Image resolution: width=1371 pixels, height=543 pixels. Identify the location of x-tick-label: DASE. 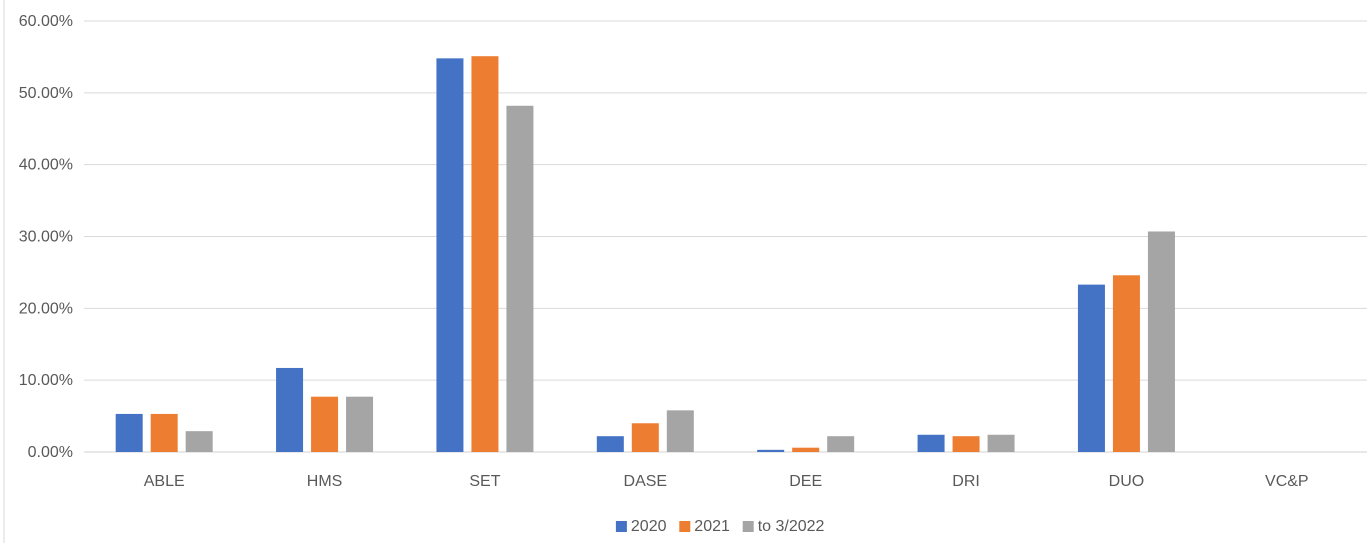
(646, 481).